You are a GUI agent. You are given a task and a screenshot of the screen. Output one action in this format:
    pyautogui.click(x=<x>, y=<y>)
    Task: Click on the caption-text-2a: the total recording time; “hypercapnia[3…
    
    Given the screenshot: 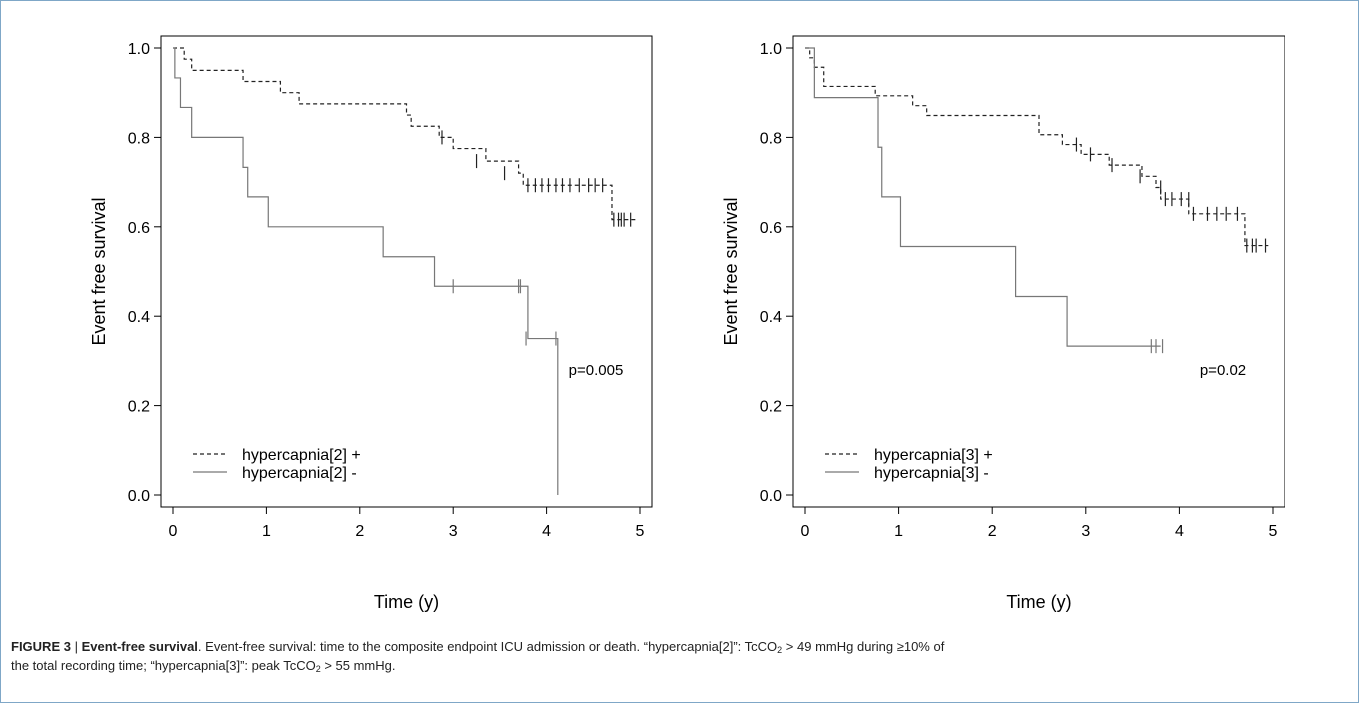 What is the action you would take?
    pyautogui.click(x=163, y=665)
    